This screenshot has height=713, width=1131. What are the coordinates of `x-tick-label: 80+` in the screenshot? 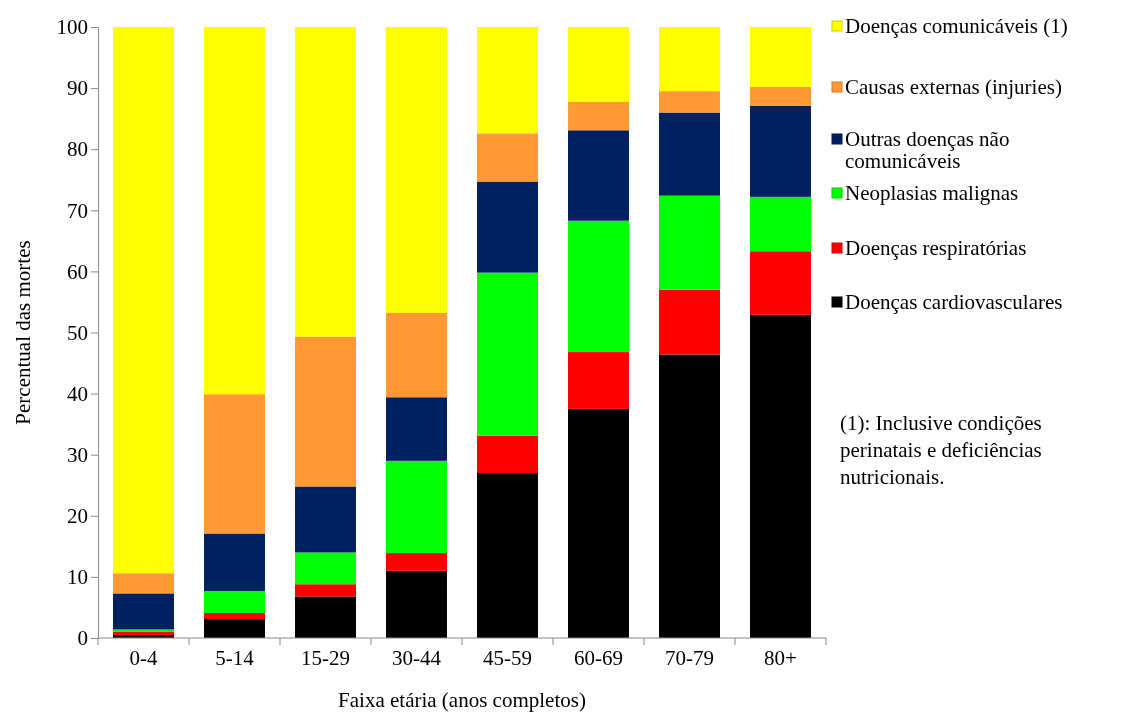 It's located at (780, 657).